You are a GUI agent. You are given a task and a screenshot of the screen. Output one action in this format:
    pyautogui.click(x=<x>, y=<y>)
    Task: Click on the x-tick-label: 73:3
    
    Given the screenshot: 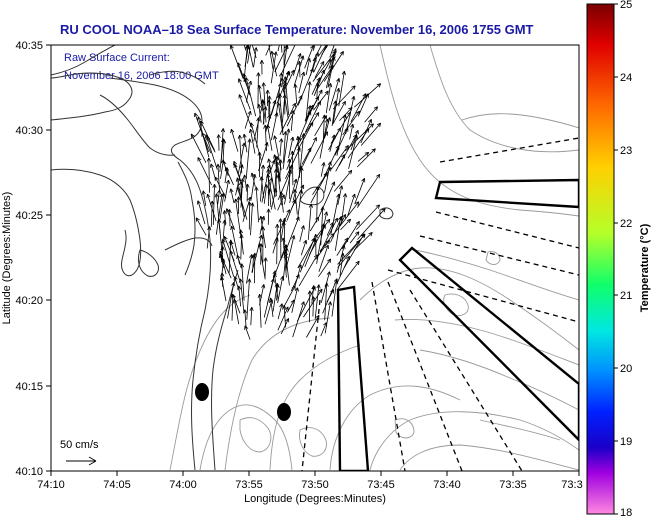 What is the action you would take?
    pyautogui.click(x=571, y=485)
    